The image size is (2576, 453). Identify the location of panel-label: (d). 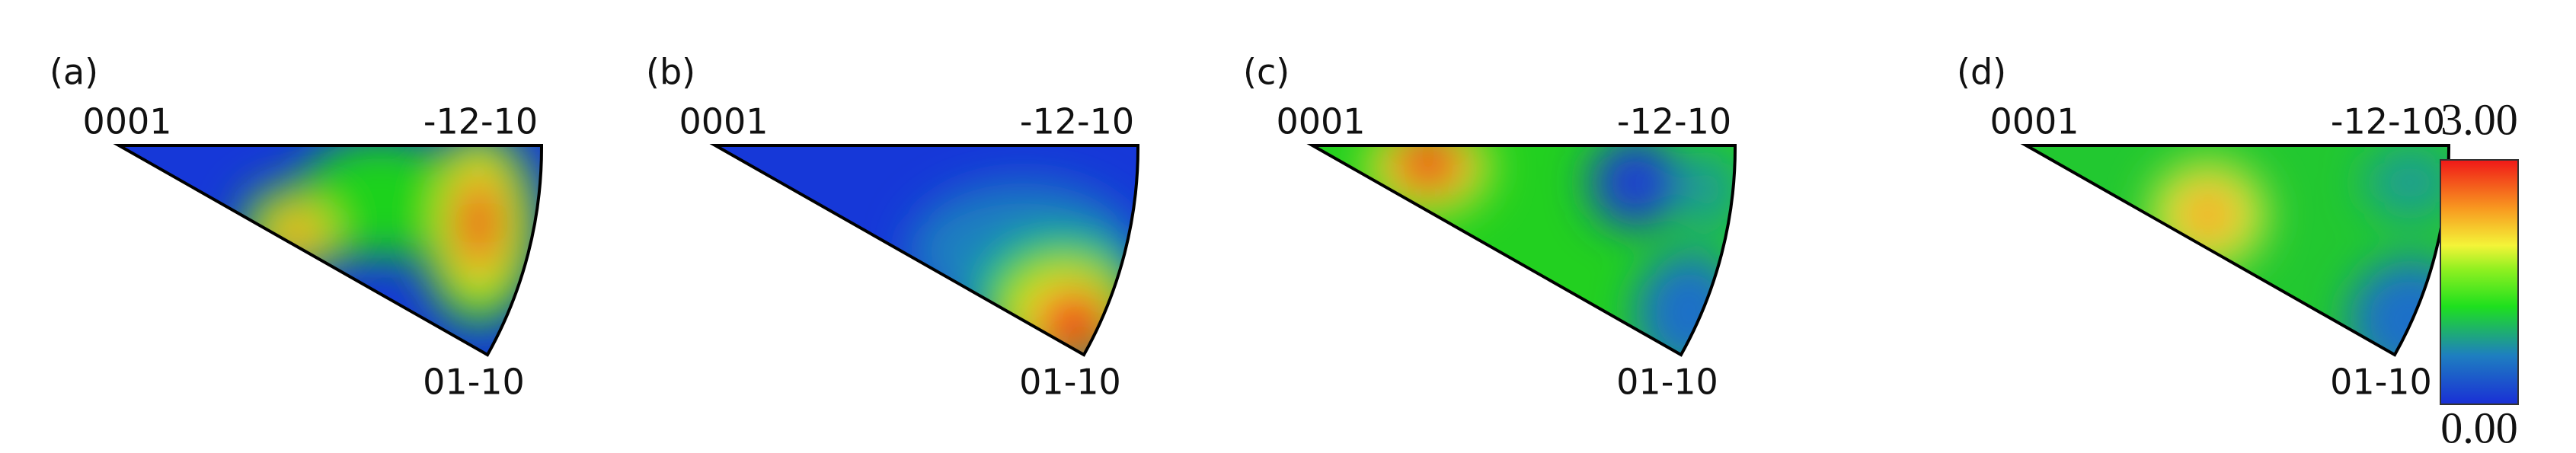
(1981, 72).